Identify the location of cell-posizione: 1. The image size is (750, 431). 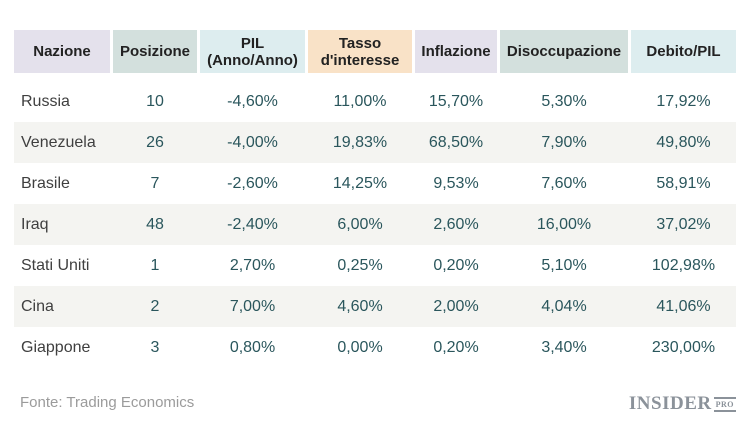
(155, 265).